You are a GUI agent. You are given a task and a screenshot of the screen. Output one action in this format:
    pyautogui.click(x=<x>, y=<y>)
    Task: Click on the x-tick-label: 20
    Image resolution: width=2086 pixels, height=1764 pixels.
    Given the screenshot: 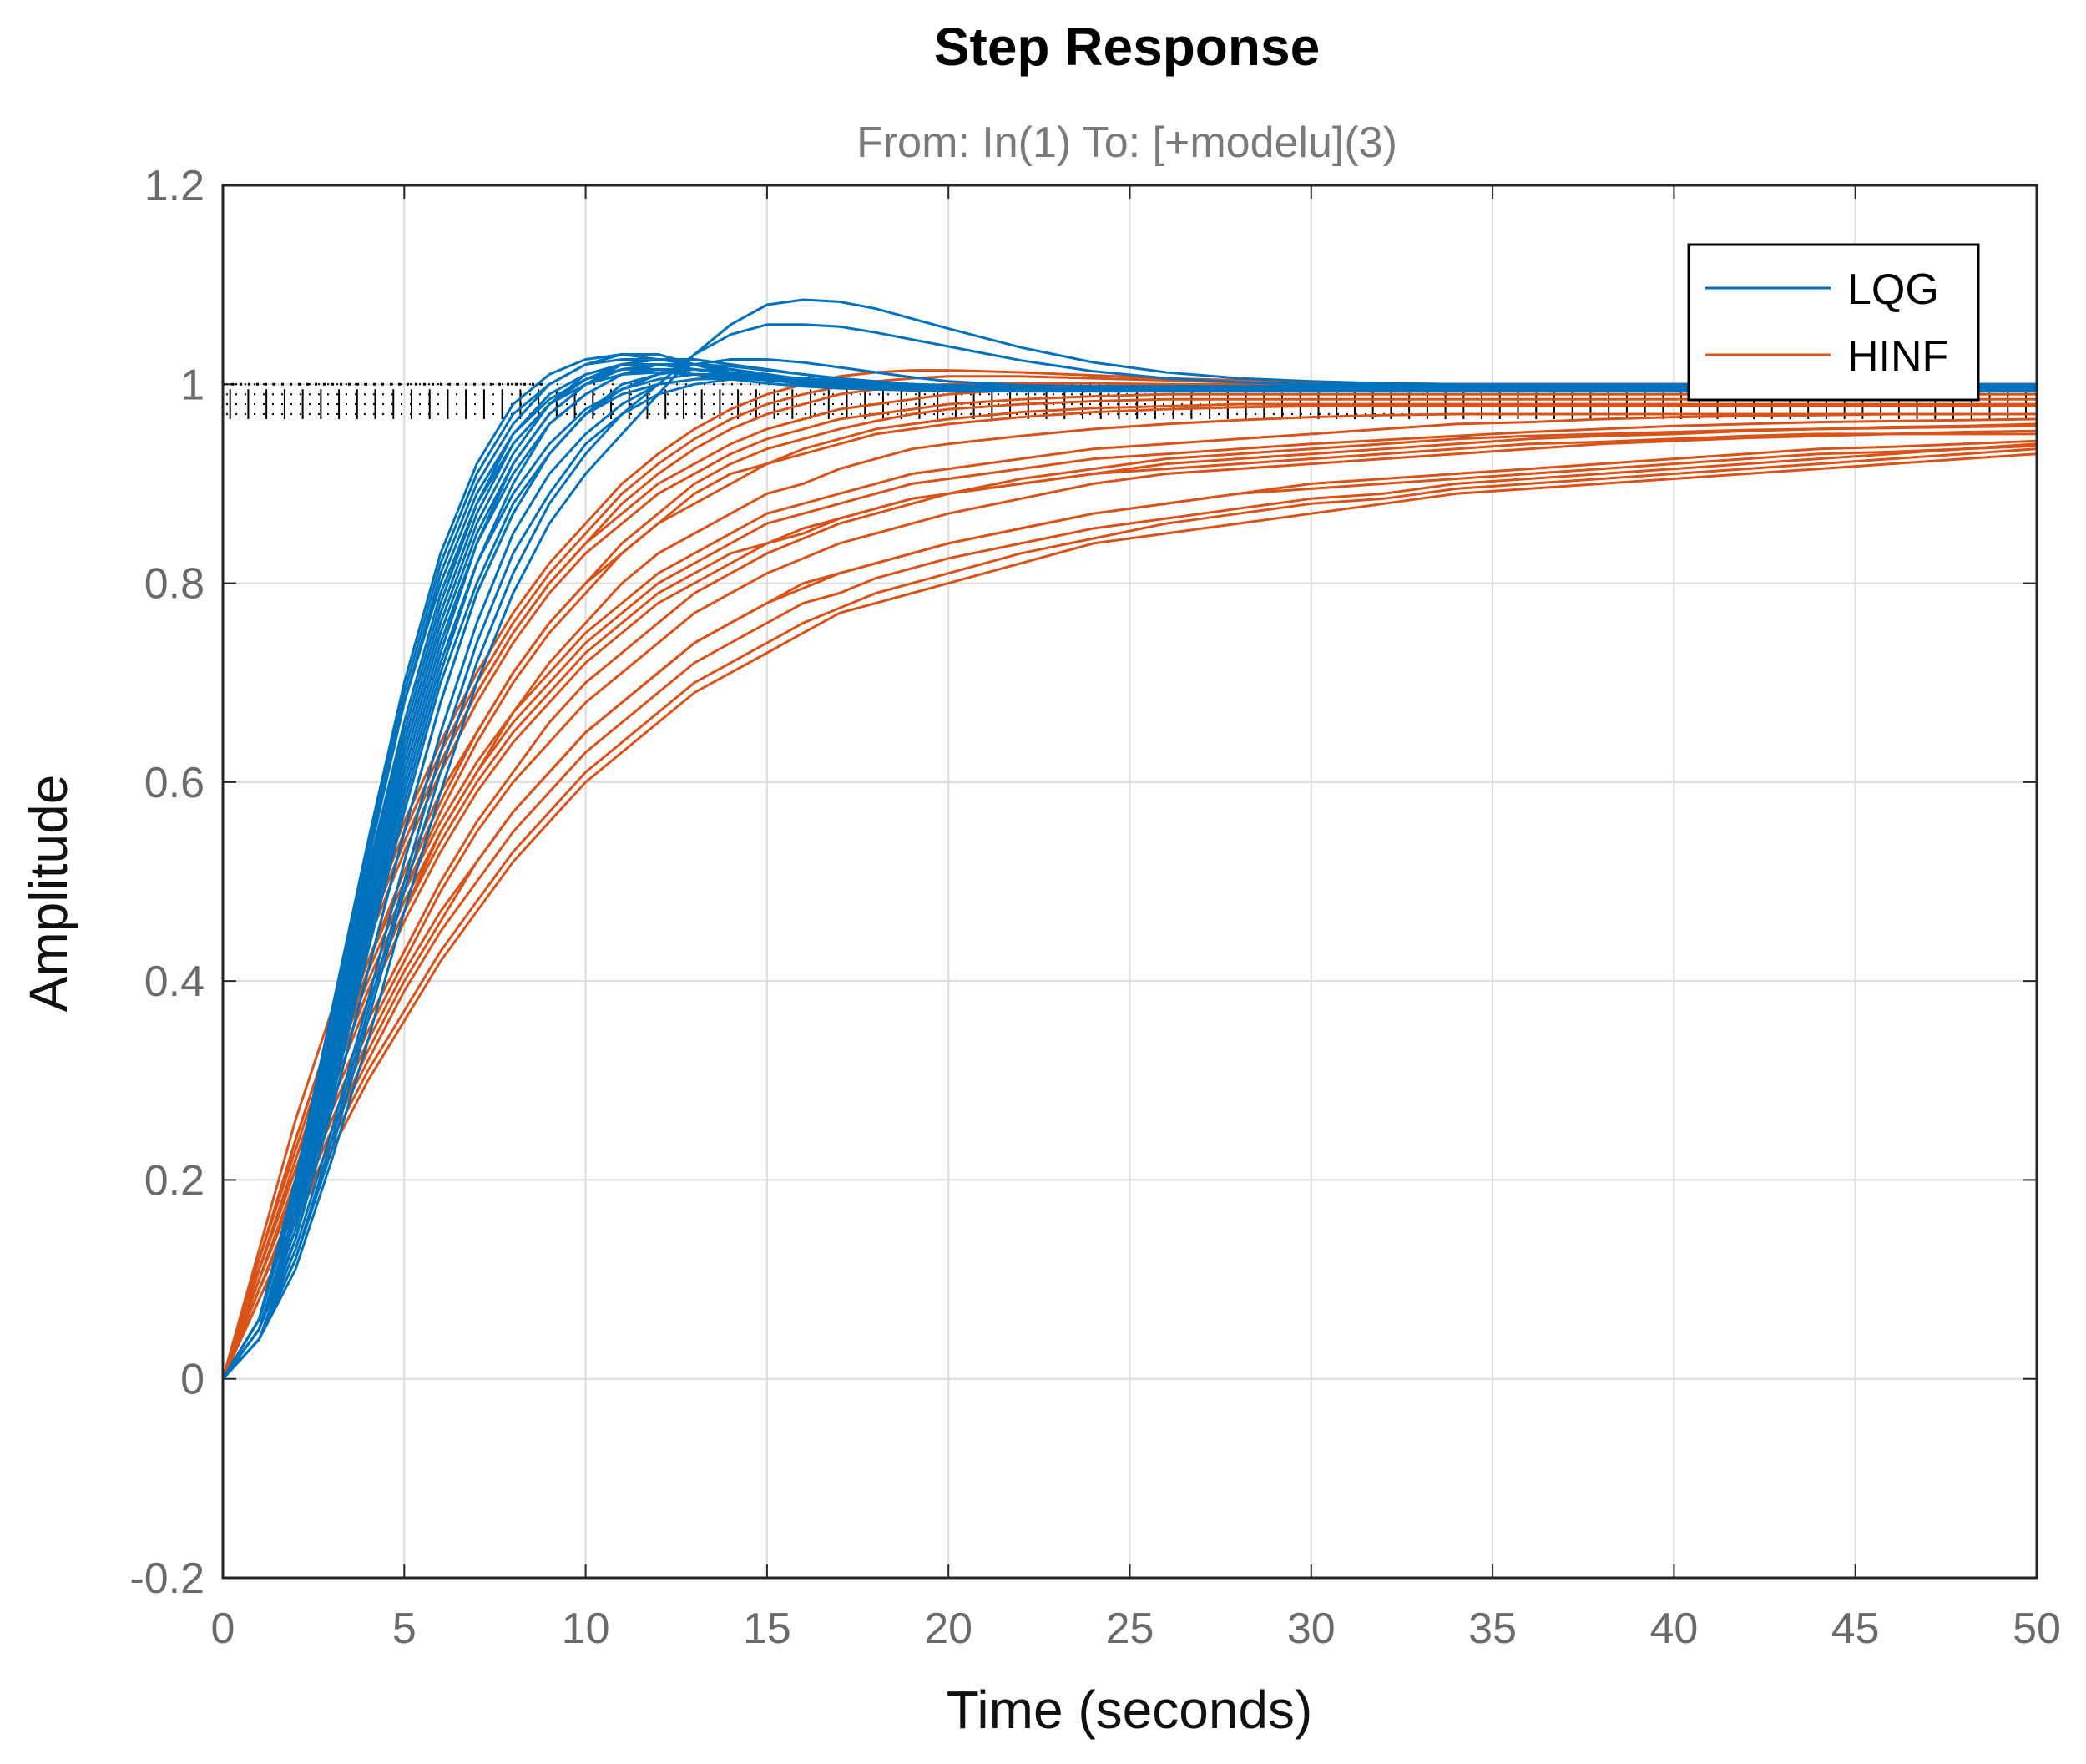 What is the action you would take?
    pyautogui.click(x=948, y=1629)
    